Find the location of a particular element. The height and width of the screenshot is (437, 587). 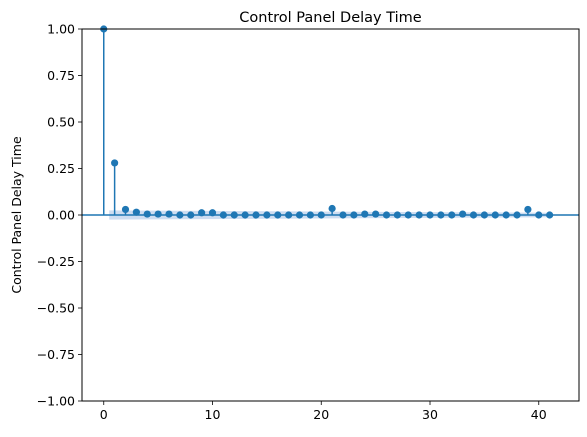

y-tick-label-7: −0.75 is located at coordinates (56, 354).